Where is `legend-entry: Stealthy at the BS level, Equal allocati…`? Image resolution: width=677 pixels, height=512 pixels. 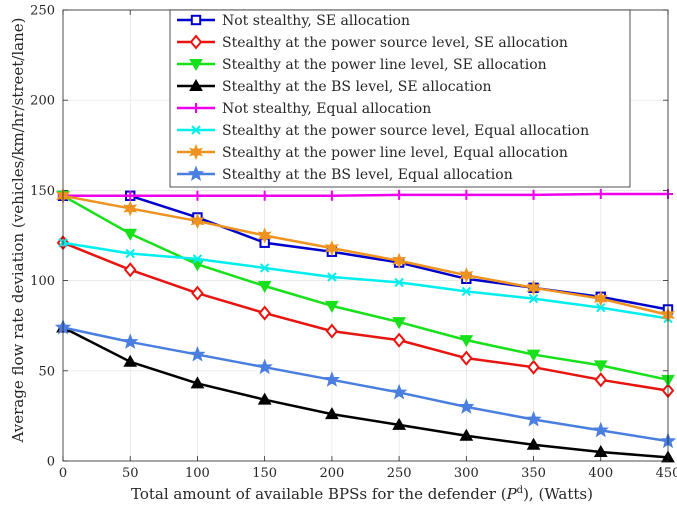
legend-entry: Stealthy at the BS level, Equal allocati… is located at coordinates (345, 174).